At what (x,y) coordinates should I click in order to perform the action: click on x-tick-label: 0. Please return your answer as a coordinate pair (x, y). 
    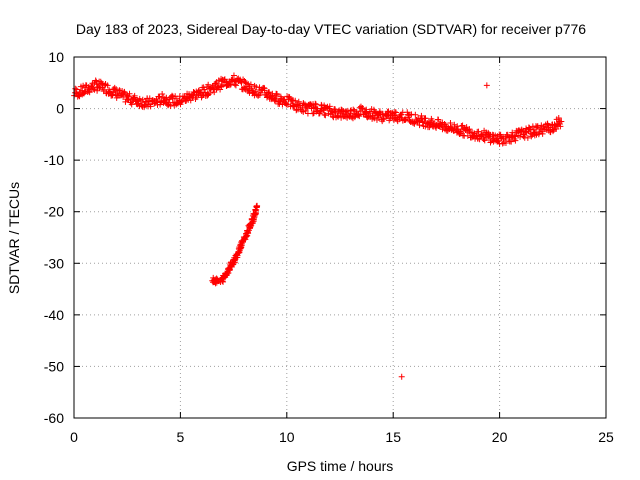
    Looking at the image, I should click on (74, 437).